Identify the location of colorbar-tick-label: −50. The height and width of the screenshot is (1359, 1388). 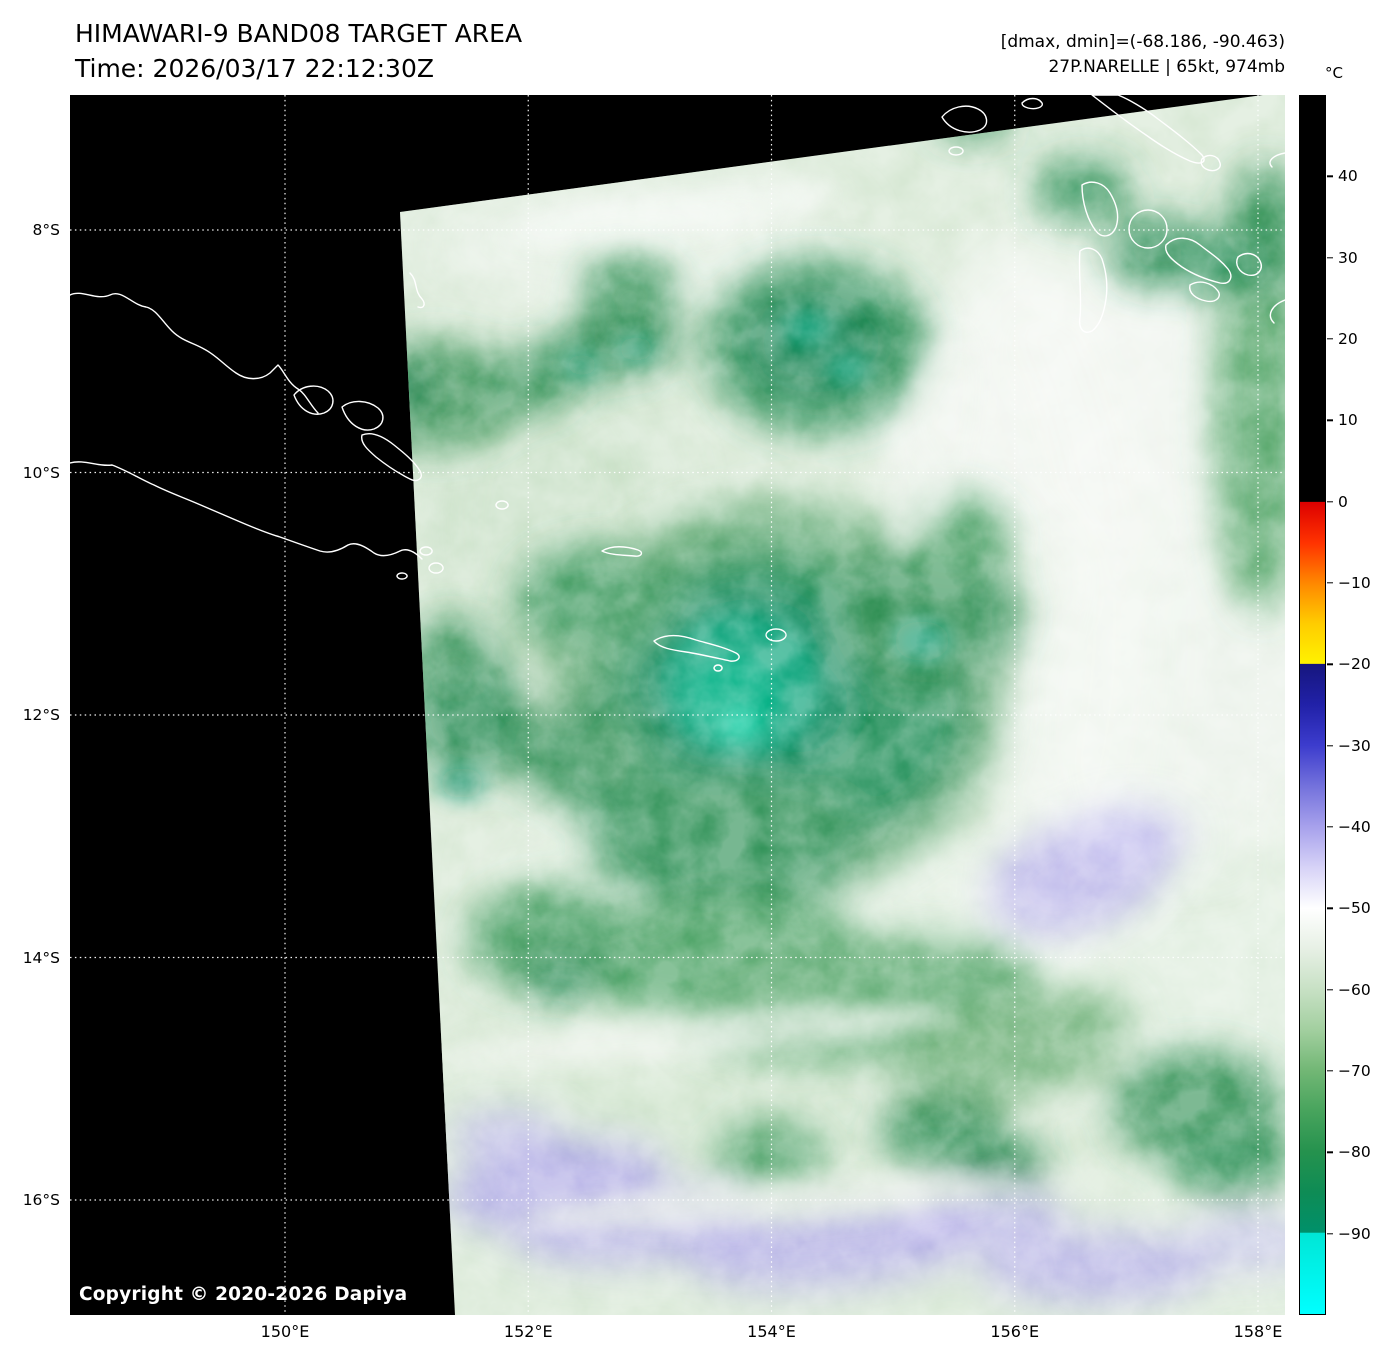
(1354, 908).